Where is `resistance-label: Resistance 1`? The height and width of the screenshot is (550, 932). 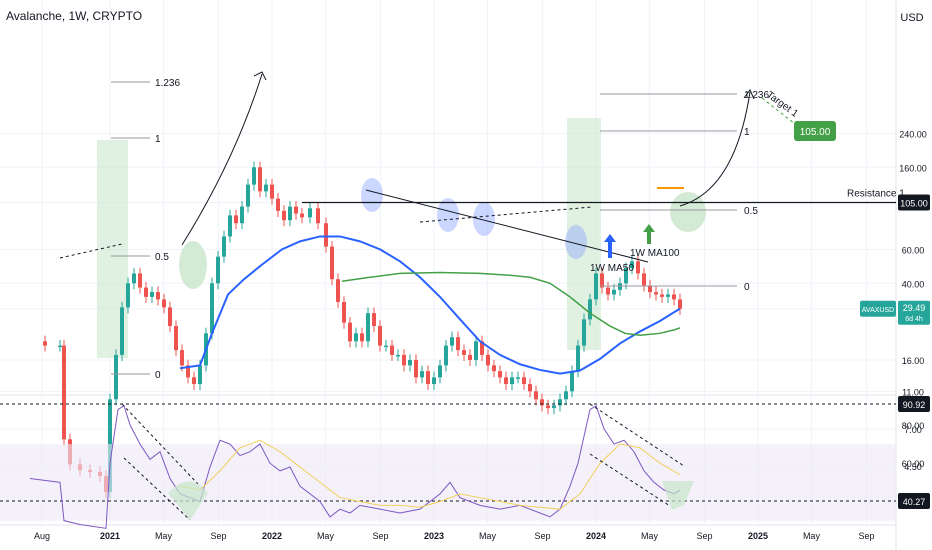
resistance-label: Resistance 1 is located at coordinates (876, 194).